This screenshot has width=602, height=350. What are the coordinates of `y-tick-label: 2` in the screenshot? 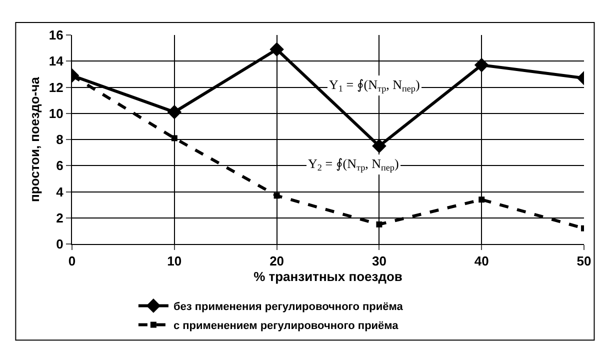 It's located at (60, 218).